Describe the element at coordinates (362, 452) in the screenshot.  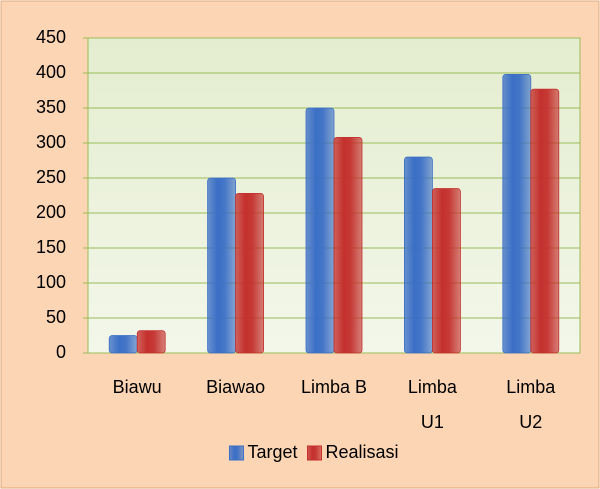
I see `legend-label: Realisasi` at that location.